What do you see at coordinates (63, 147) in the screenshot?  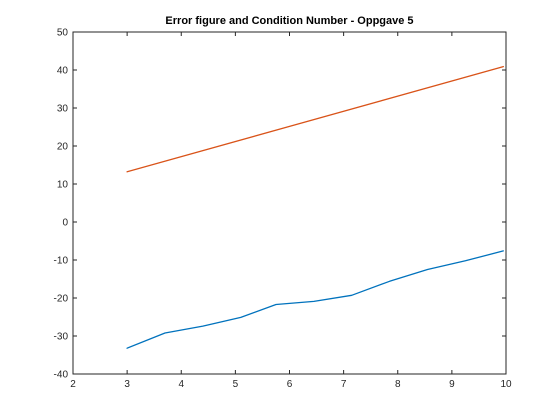 I see `y-tick-label: 20` at bounding box center [63, 147].